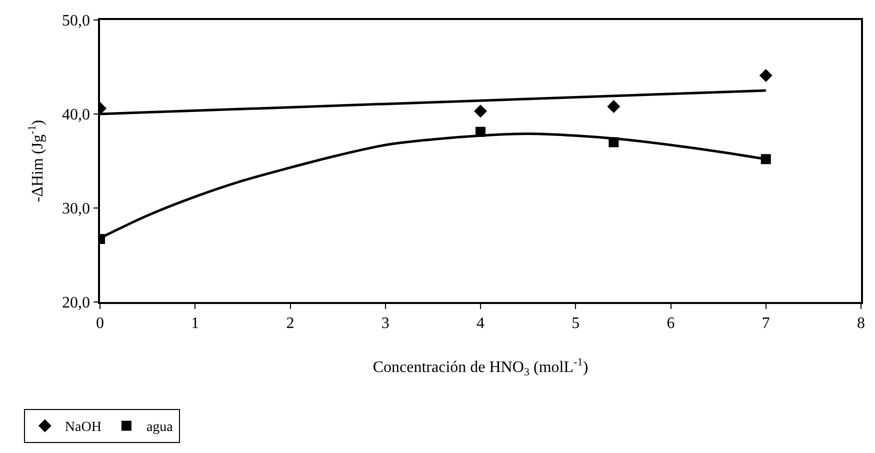 This screenshot has height=453, width=875. What do you see at coordinates (480, 323) in the screenshot?
I see `x-tick-label: 4` at bounding box center [480, 323].